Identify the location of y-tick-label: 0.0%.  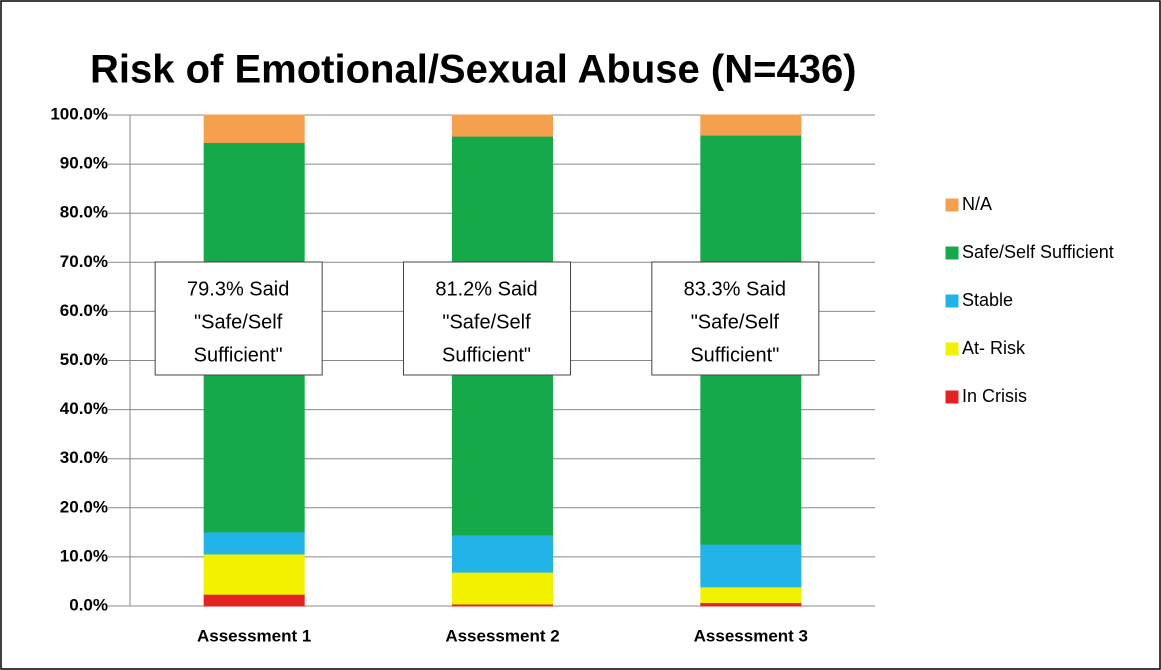
(88, 604).